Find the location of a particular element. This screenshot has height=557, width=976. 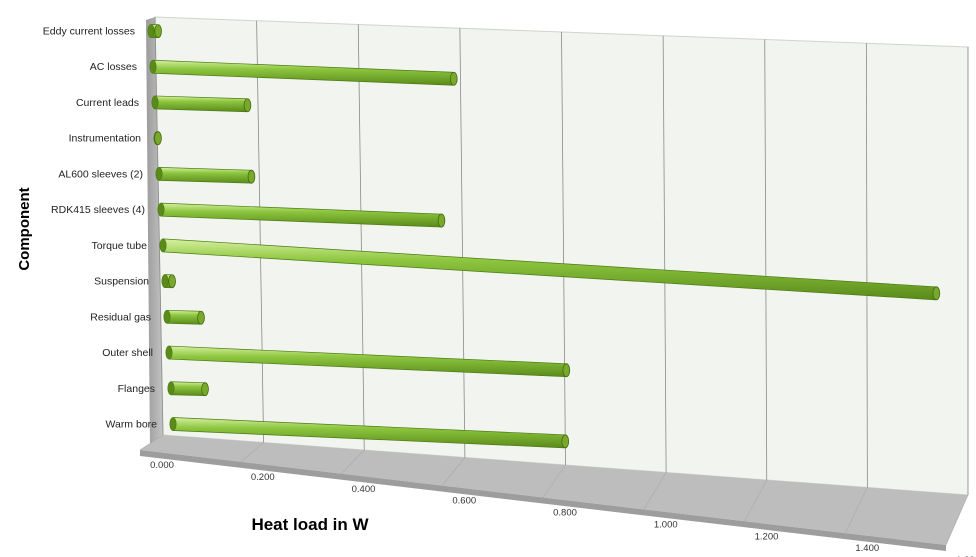

category-label: Outer shell is located at coordinates (127, 353).